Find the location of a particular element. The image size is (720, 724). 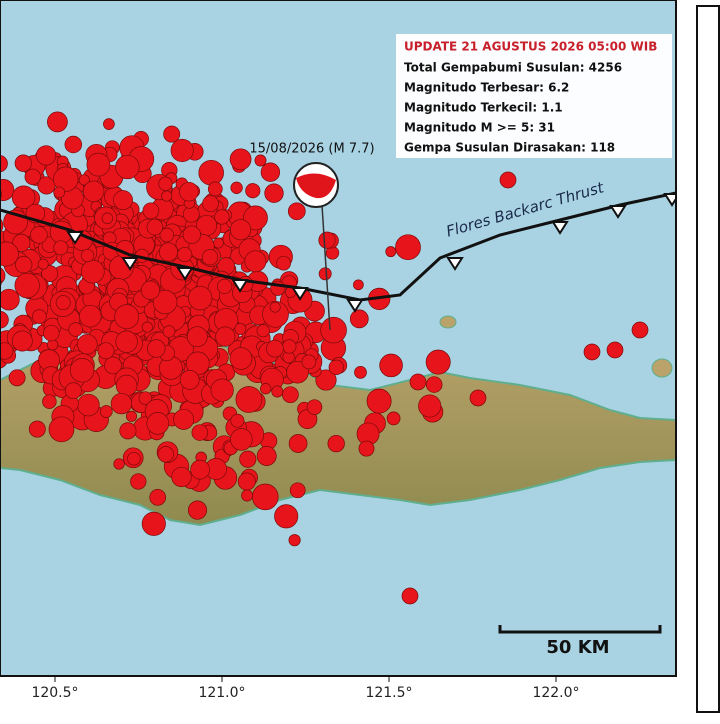

info-line: Magnitudo M >= 5: 31 is located at coordinates (479, 128).